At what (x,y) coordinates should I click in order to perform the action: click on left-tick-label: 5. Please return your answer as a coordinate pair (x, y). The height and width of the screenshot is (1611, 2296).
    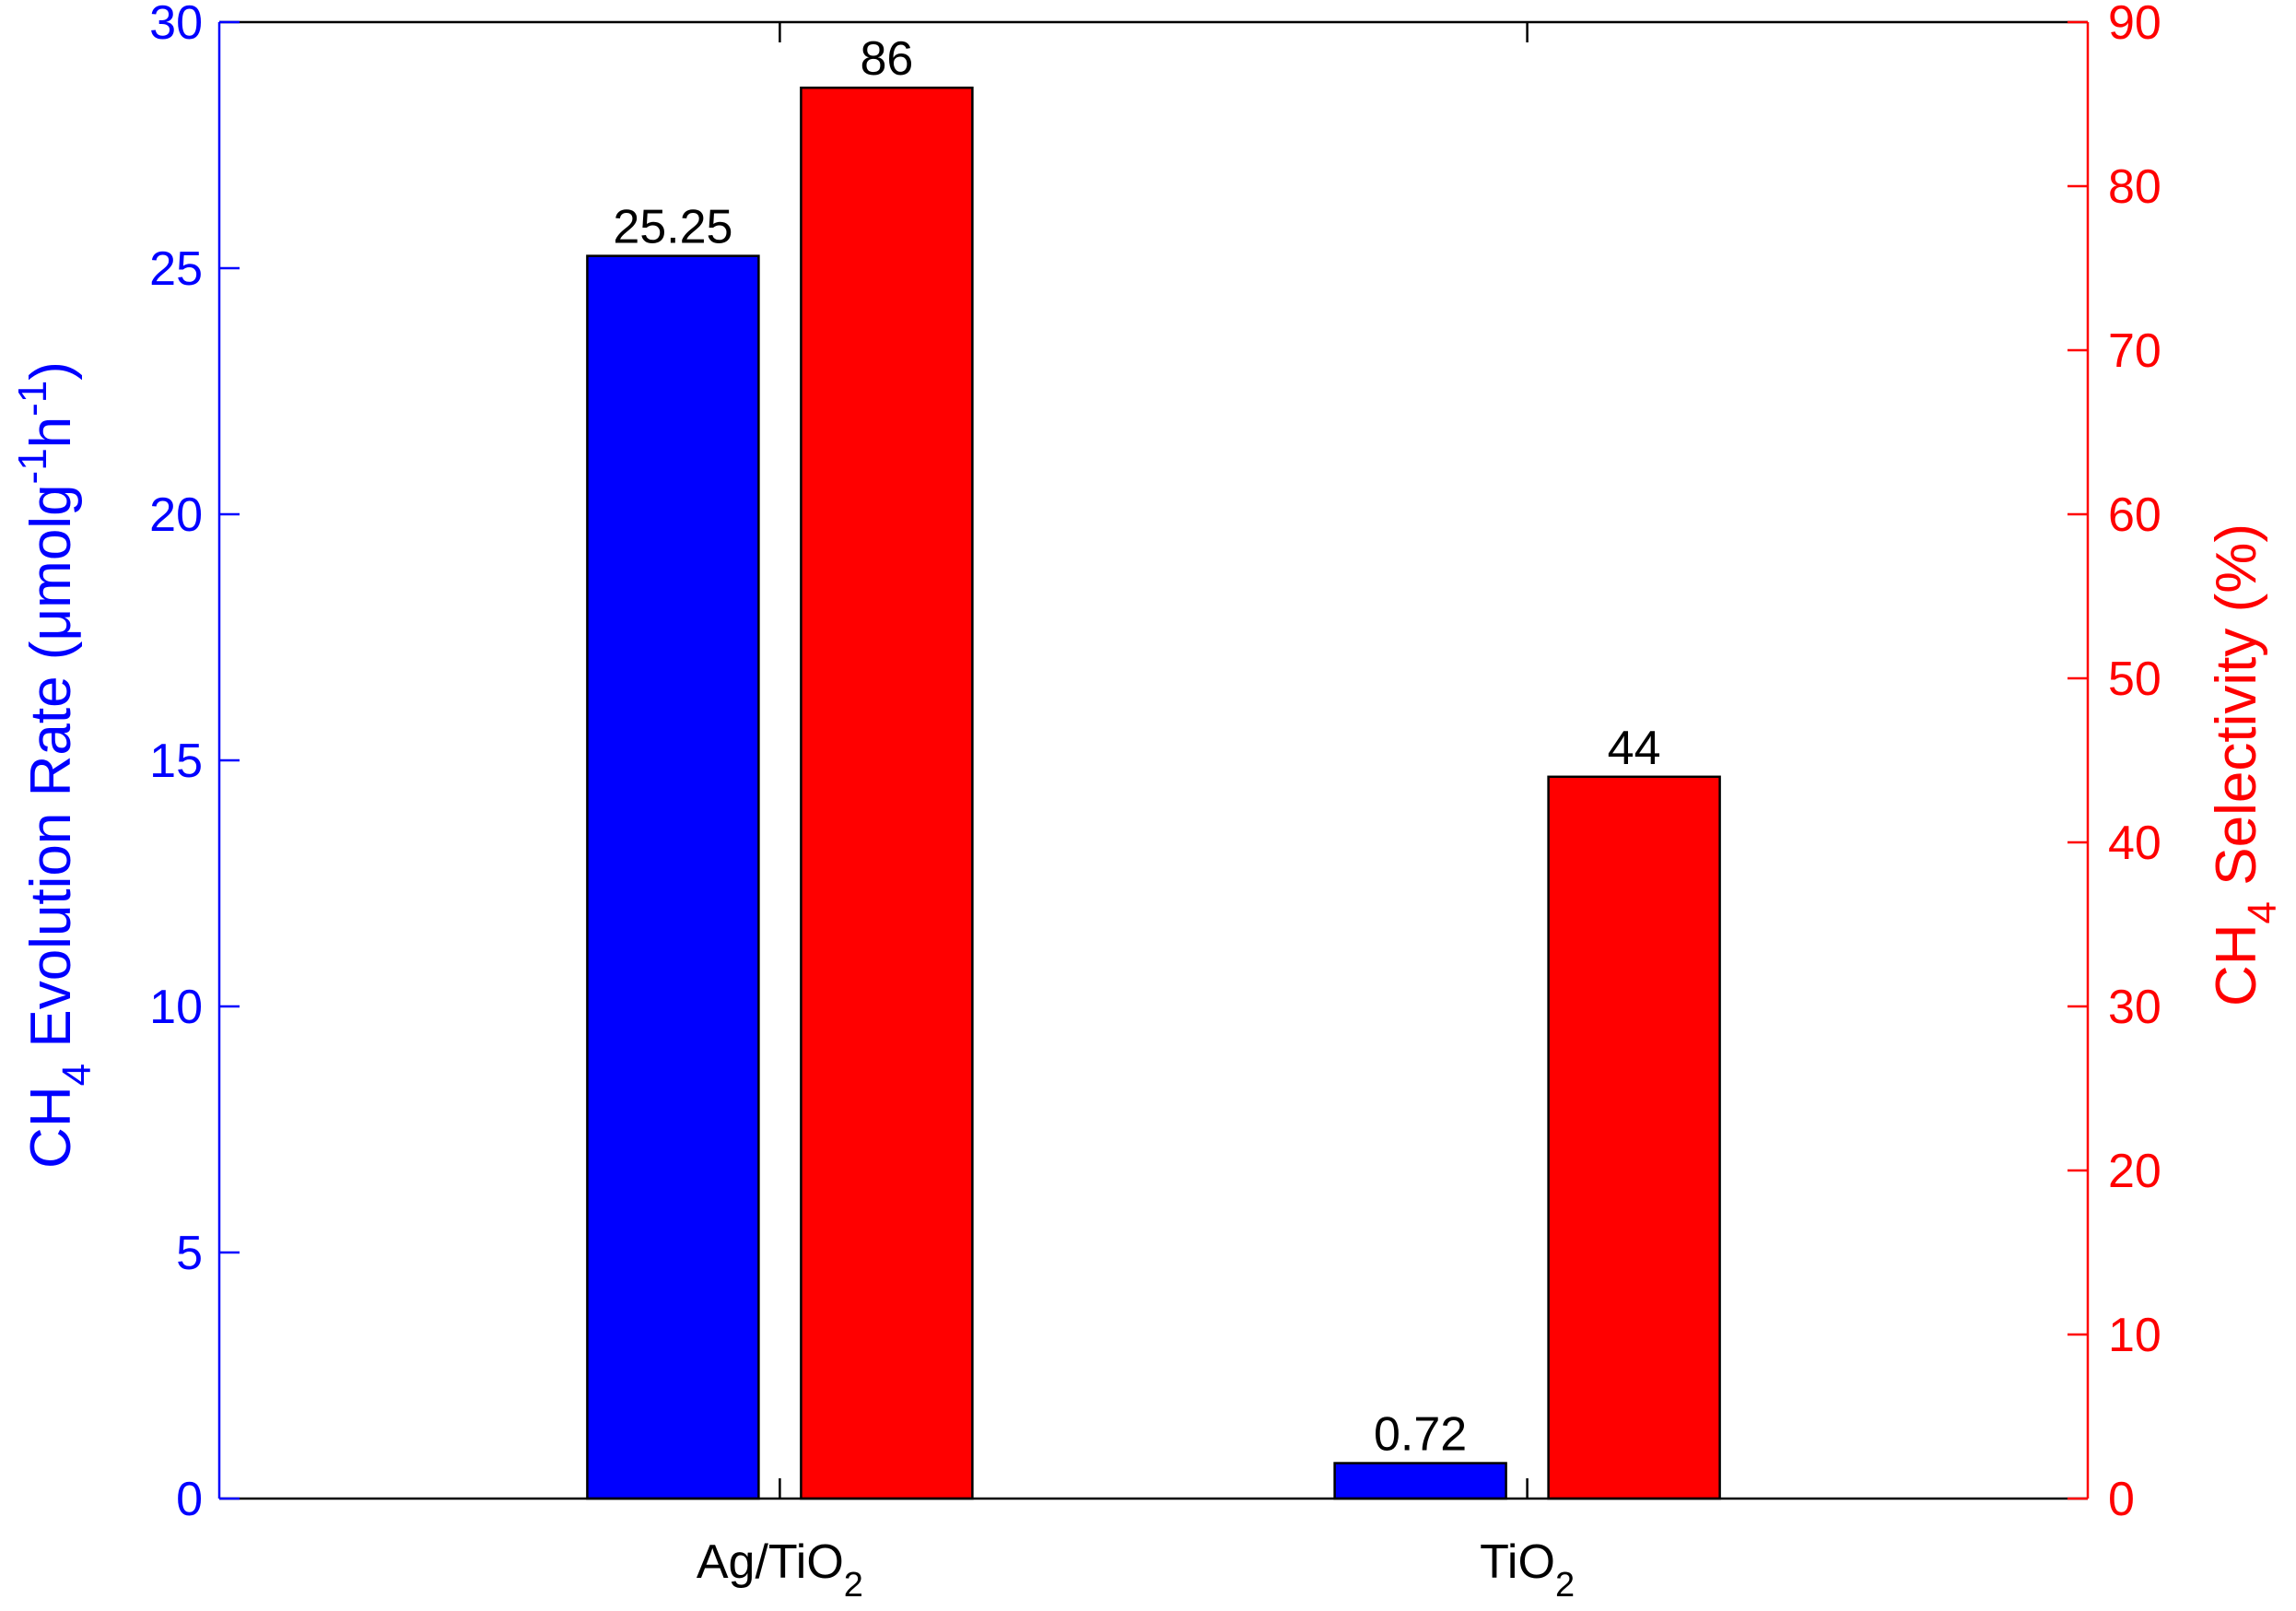
    Looking at the image, I should click on (190, 1253).